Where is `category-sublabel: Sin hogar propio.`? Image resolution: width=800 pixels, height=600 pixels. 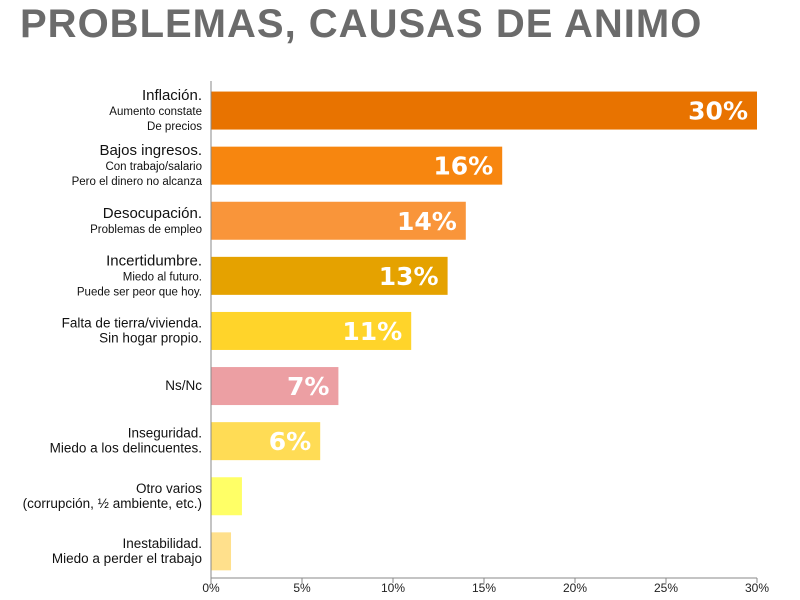 category-sublabel: Sin hogar propio. is located at coordinates (150, 337).